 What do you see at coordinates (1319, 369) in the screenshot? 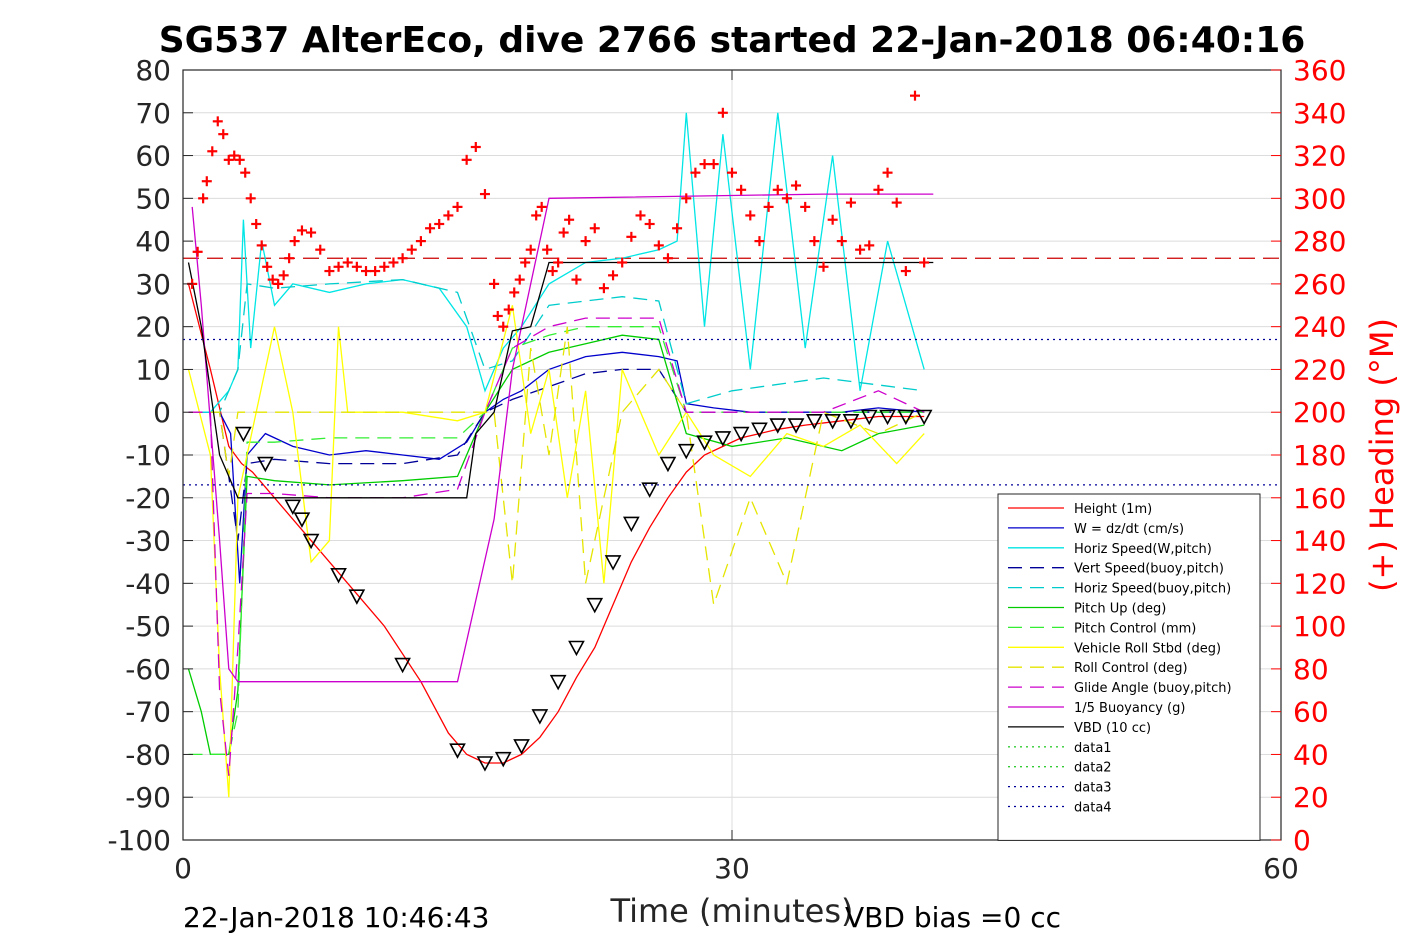
I see `y-right-tick-label: 220` at bounding box center [1319, 369].